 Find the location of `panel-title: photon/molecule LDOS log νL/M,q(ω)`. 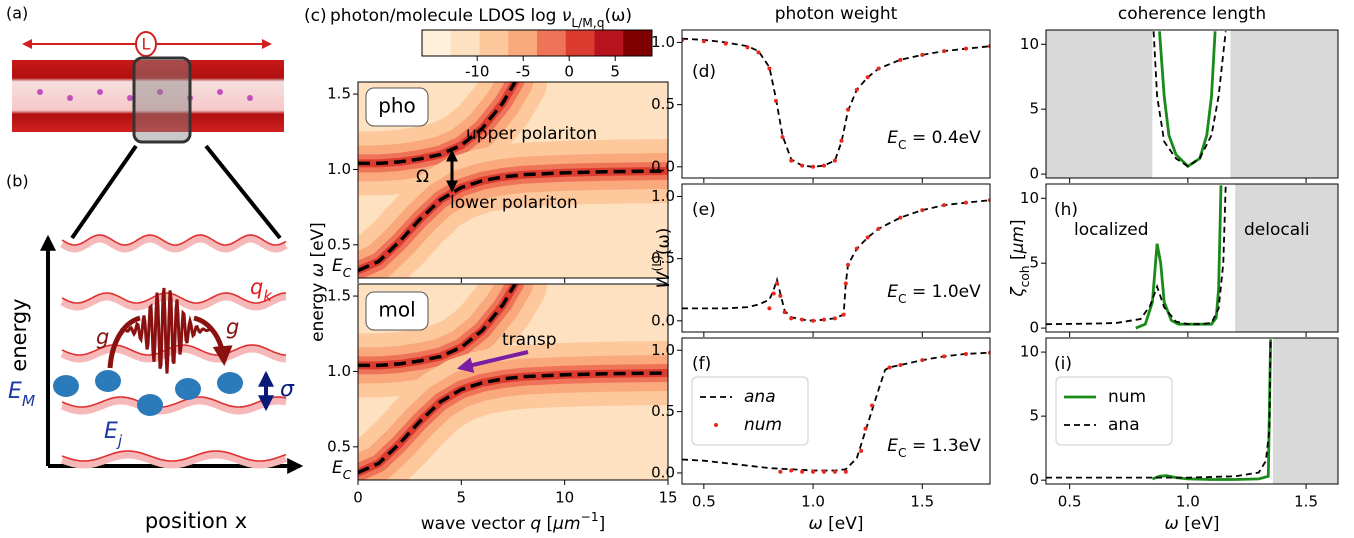

panel-title: photon/molecule LDOS log νL/M,q(ω) is located at coordinates (481, 18).